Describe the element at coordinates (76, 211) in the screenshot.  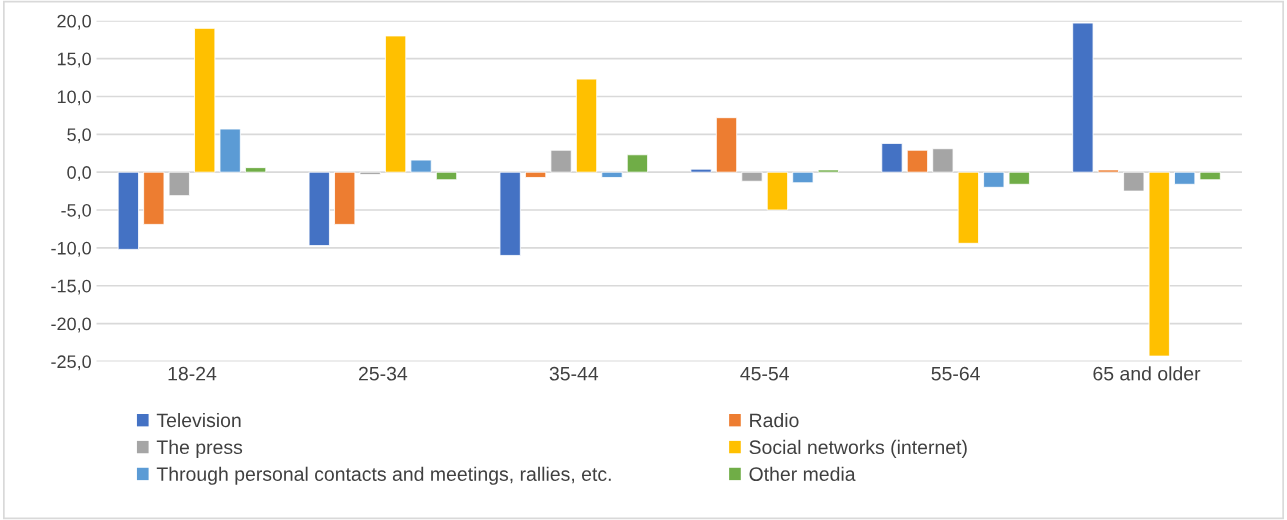
I see `y-tick-label: -5,0` at that location.